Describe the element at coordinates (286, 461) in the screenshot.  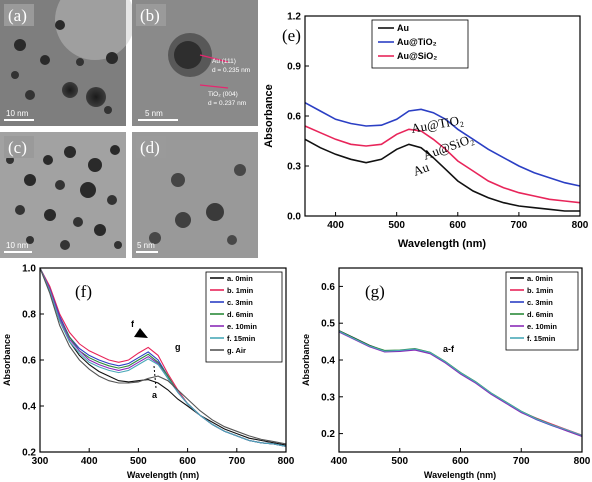
I see `chart-f-xtick-label-5: 800` at that location.